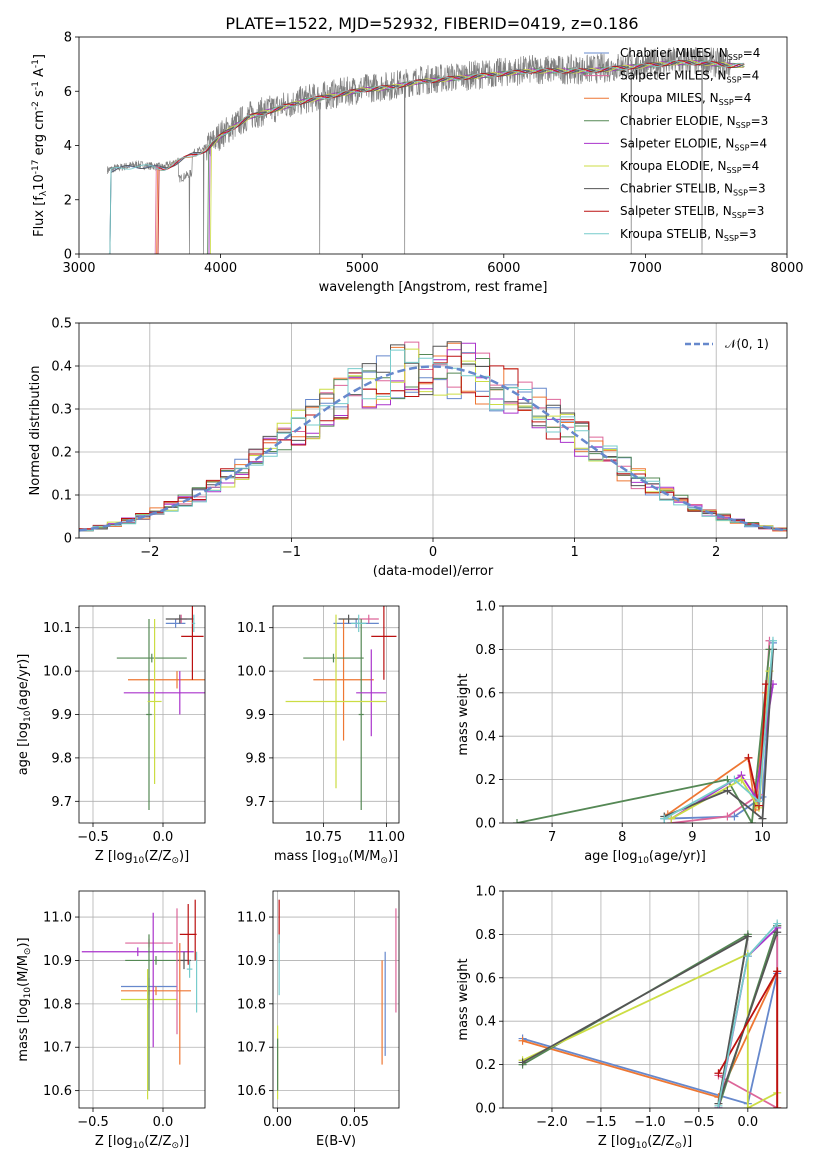  I want to click on y-tick-label: 0, so click(68, 539).